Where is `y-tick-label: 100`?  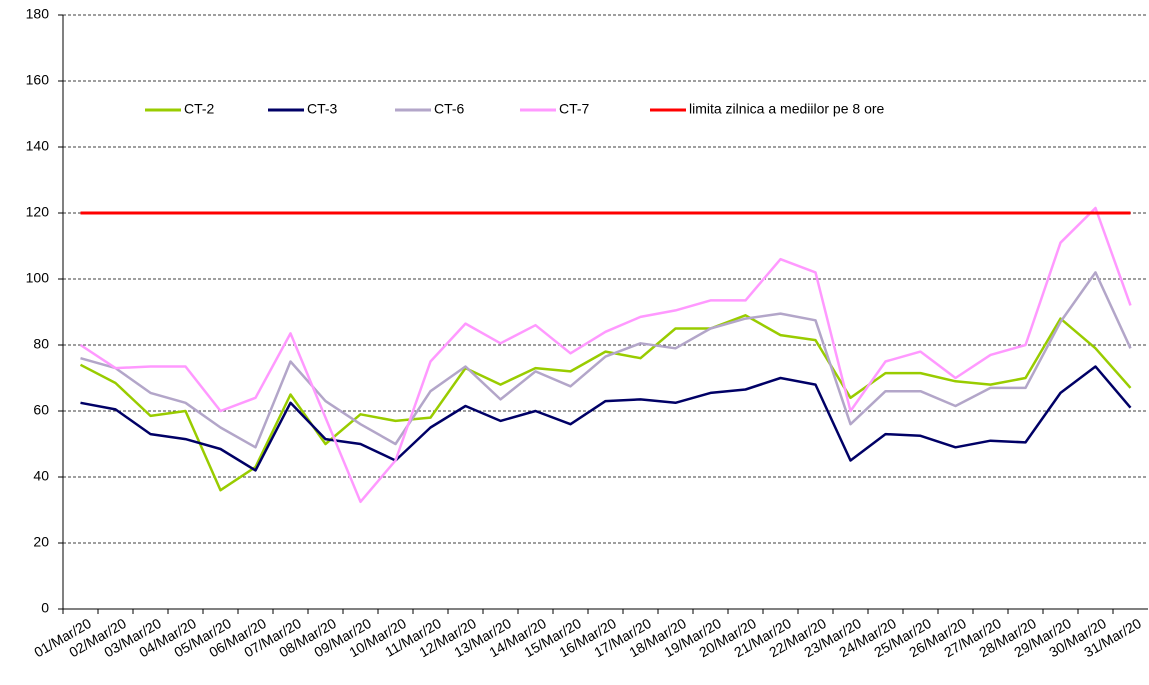
y-tick-label: 100 is located at coordinates (38, 278).